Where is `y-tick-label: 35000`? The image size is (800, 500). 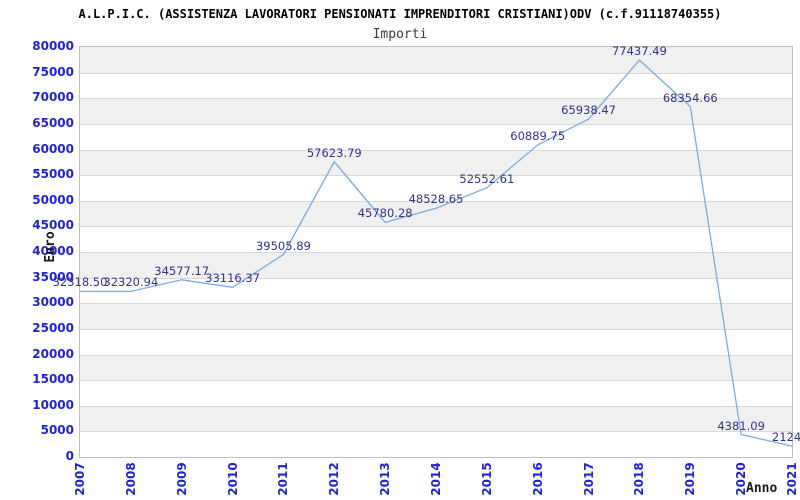 y-tick-label: 35000 is located at coordinates (53, 276).